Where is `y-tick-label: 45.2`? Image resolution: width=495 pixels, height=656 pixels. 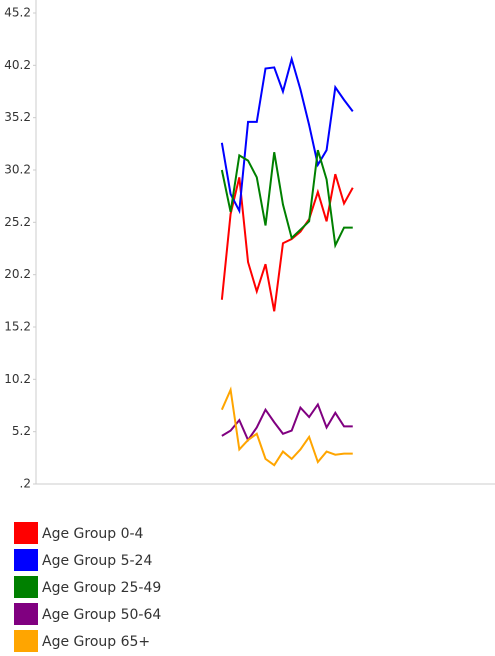 y-tick-label: 45.2 is located at coordinates (17, 13).